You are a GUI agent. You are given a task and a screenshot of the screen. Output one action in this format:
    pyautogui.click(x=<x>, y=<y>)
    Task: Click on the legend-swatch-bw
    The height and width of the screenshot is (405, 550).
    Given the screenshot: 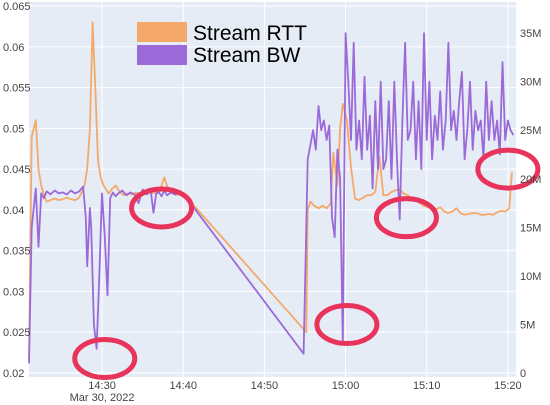 What is the action you would take?
    pyautogui.click(x=162, y=55)
    